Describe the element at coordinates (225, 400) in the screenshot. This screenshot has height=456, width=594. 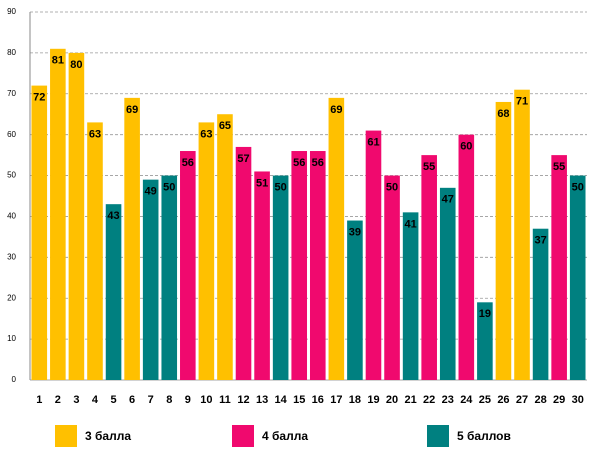
I see `x-tick-label: 11` at that location.